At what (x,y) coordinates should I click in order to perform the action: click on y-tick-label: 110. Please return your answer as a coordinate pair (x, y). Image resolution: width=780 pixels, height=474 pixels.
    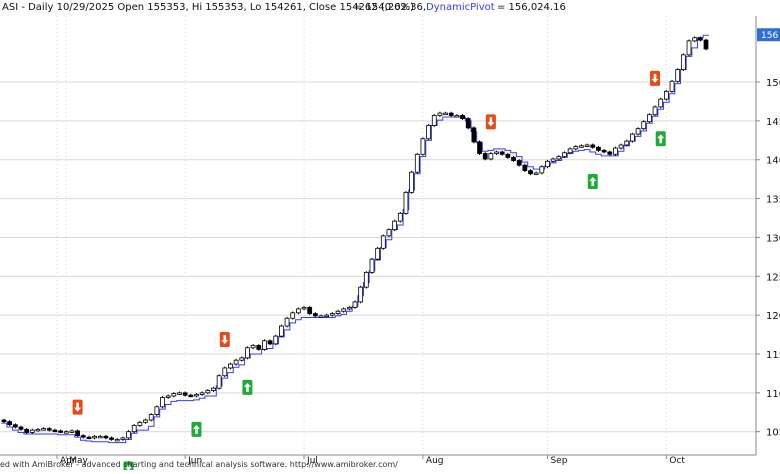
    Looking at the image, I should click on (773, 394).